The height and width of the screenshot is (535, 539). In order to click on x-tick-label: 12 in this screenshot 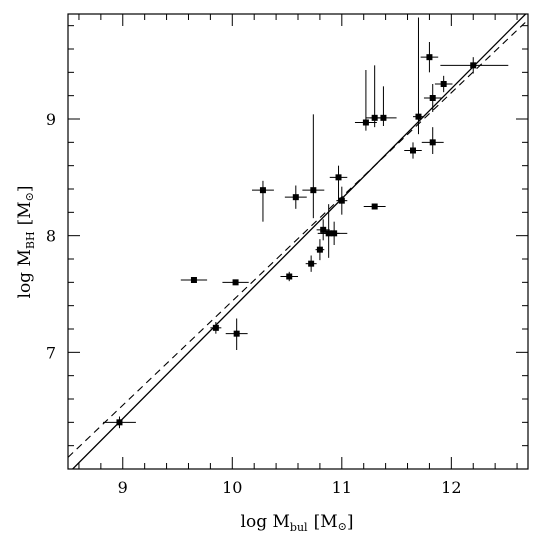, I will do `click(451, 487)`.